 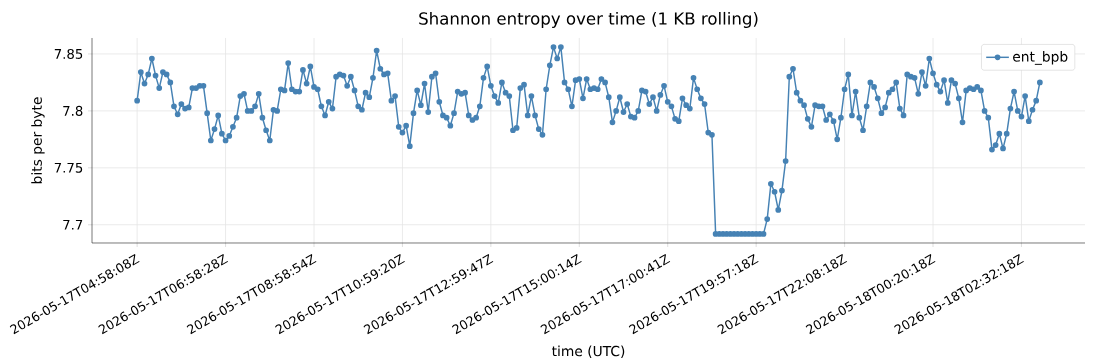 What do you see at coordinates (588, 19) in the screenshot?
I see `chart-title: Shannon entropy over time (1 KB rolling)` at bounding box center [588, 19].